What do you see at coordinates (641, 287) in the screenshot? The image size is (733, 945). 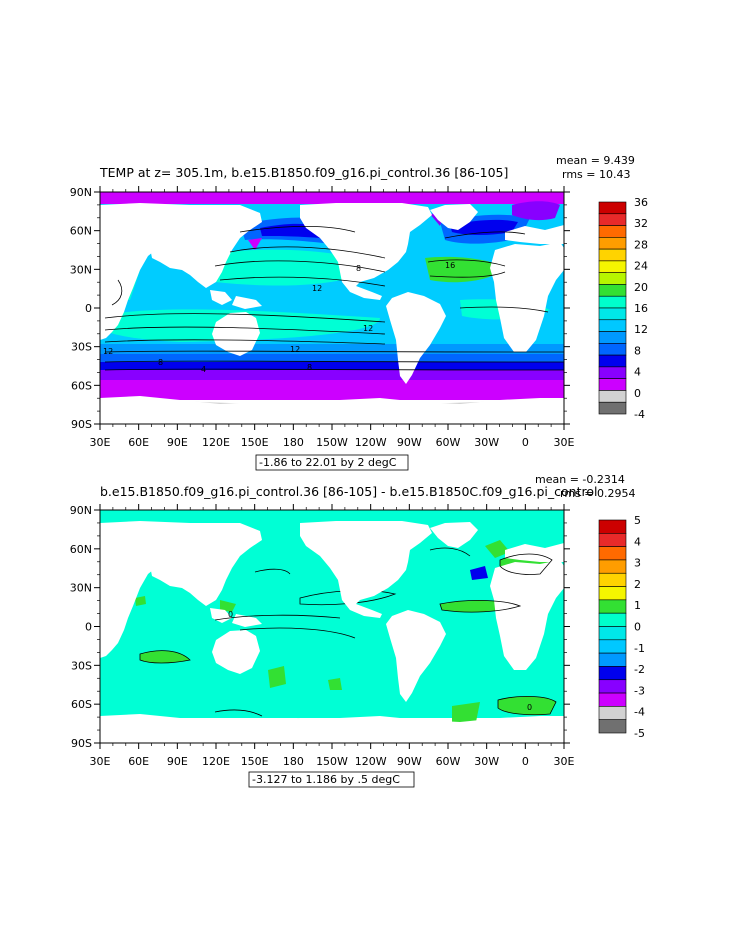 I see `colorbar-label: 20` at bounding box center [641, 287].